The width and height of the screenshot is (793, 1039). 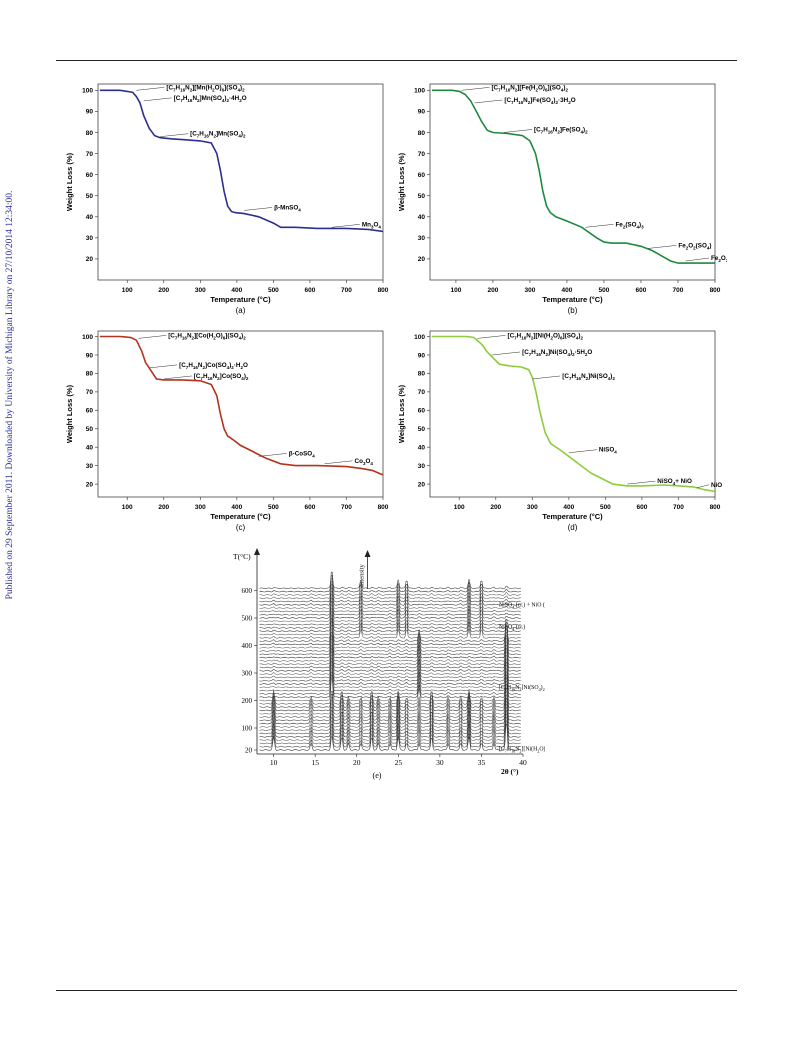 What do you see at coordinates (287, 208) in the screenshot?
I see `annotation-label: β-MnSO4` at bounding box center [287, 208].